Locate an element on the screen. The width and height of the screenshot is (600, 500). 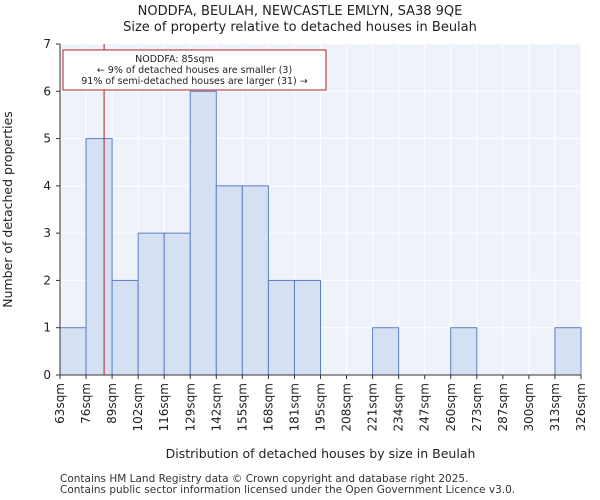
y-tick-label: 6 is located at coordinates (47, 91).